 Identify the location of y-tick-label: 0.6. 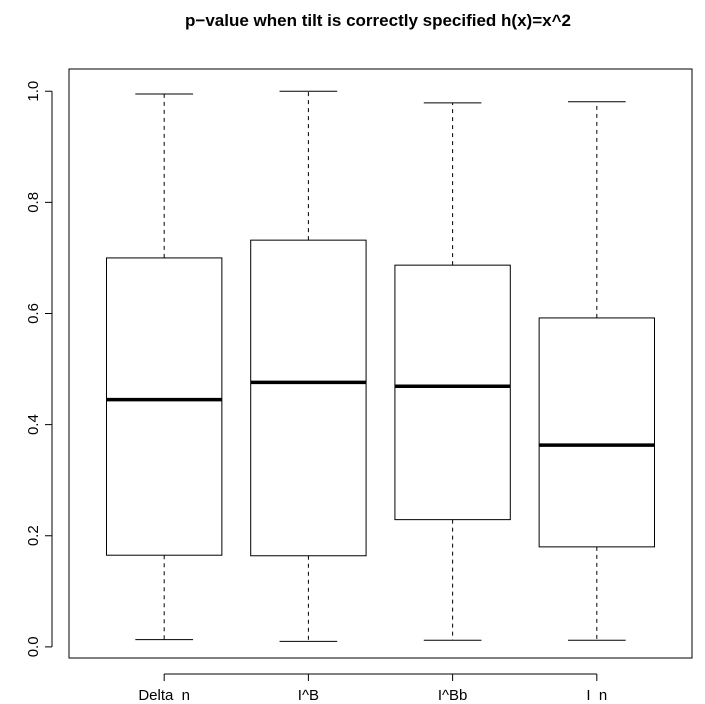
(33, 313).